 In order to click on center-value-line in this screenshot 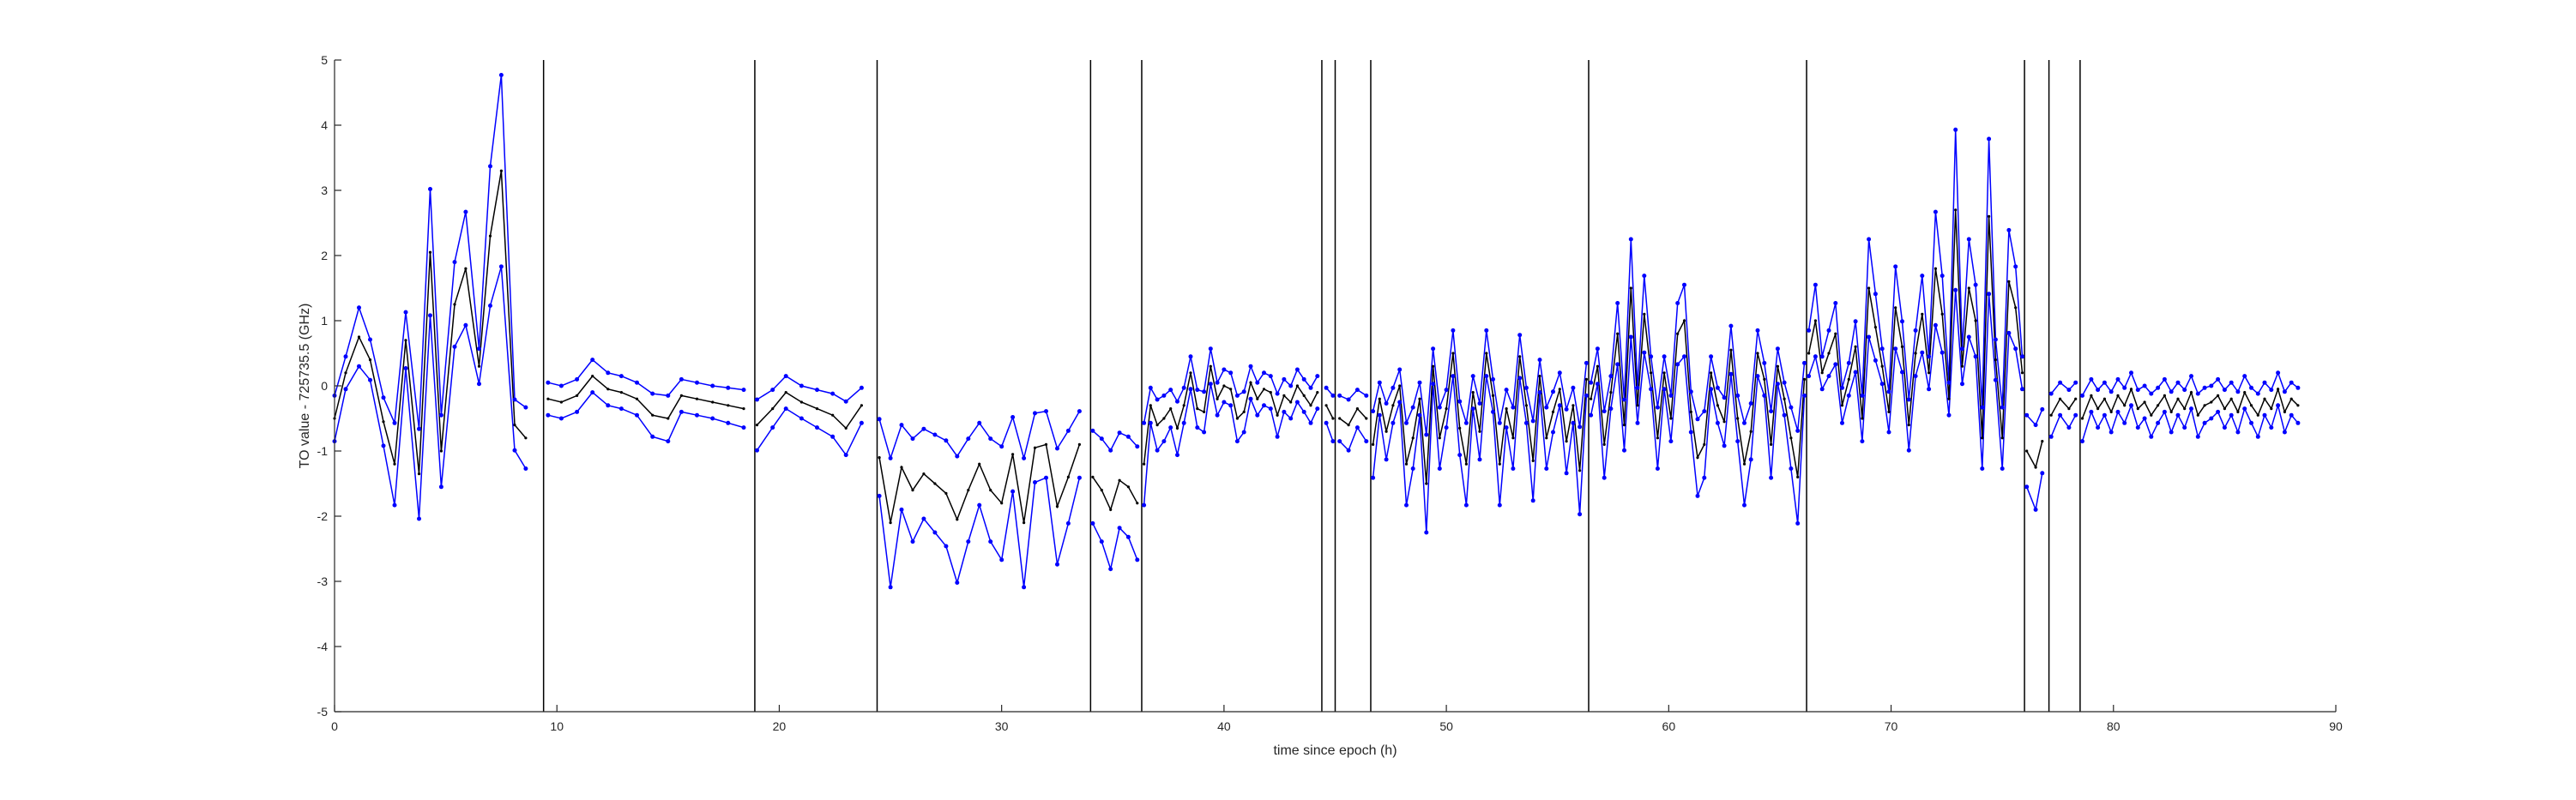, I will do `click(809, 410)`.